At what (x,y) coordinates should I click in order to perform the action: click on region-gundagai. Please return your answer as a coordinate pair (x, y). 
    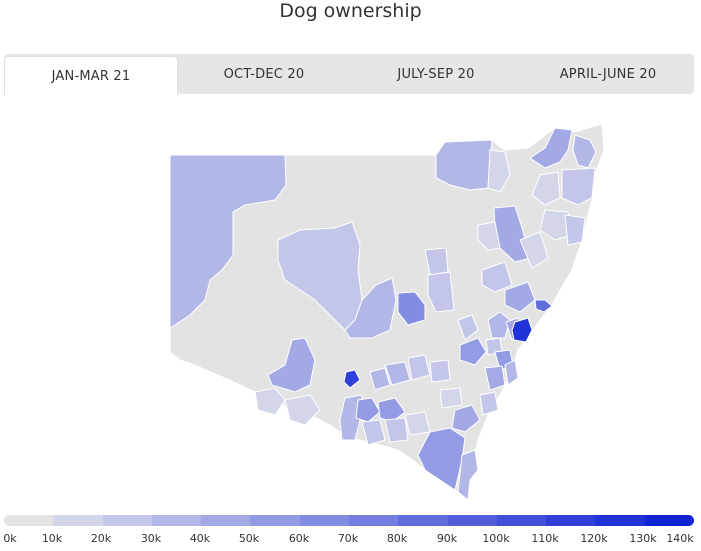
    Looking at the image, I should click on (373, 432).